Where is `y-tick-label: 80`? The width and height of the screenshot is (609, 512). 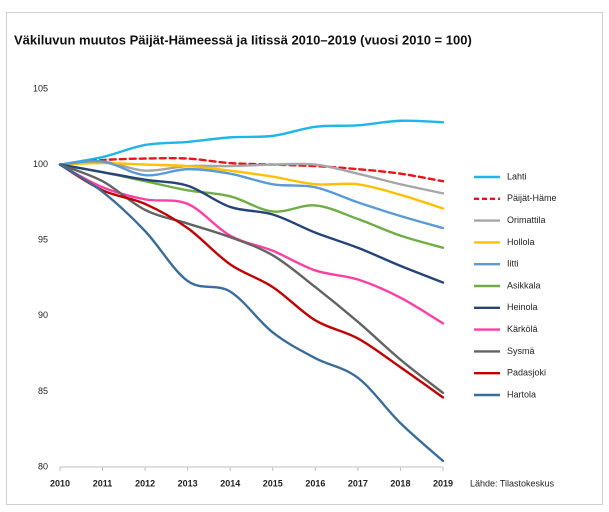 y-tick-label: 80 is located at coordinates (43, 466).